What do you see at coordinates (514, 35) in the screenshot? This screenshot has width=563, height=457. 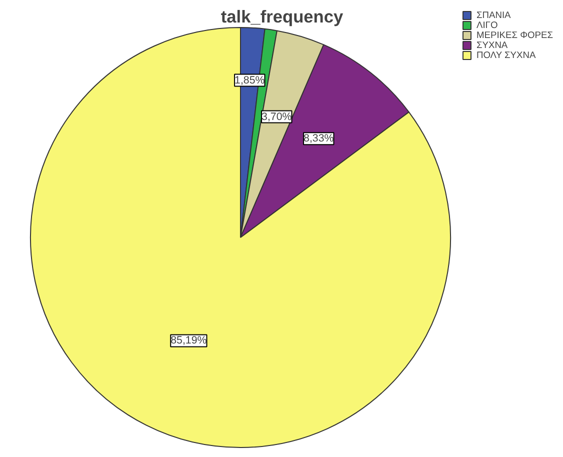 I see `legend-label: ΜΕΡΙΚΕΣ ΦΟΡΕΣ` at bounding box center [514, 35].